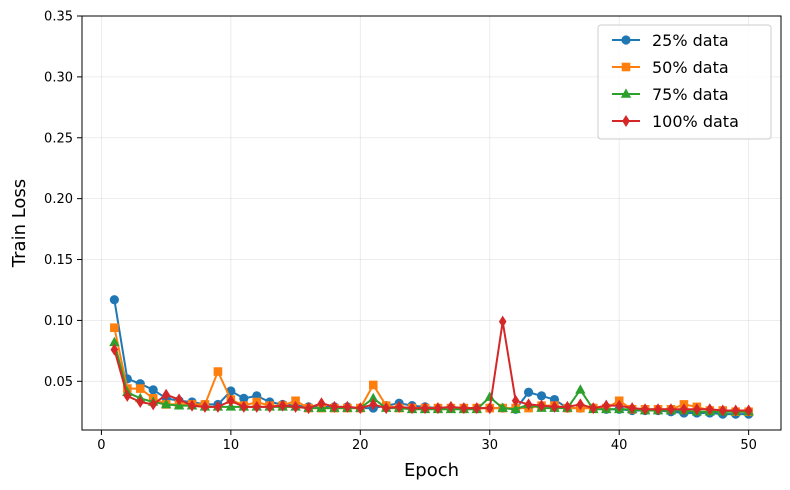 The width and height of the screenshot is (790, 490). Describe the element at coordinates (695, 121) in the screenshot. I see `legend-label: 100% data` at that location.